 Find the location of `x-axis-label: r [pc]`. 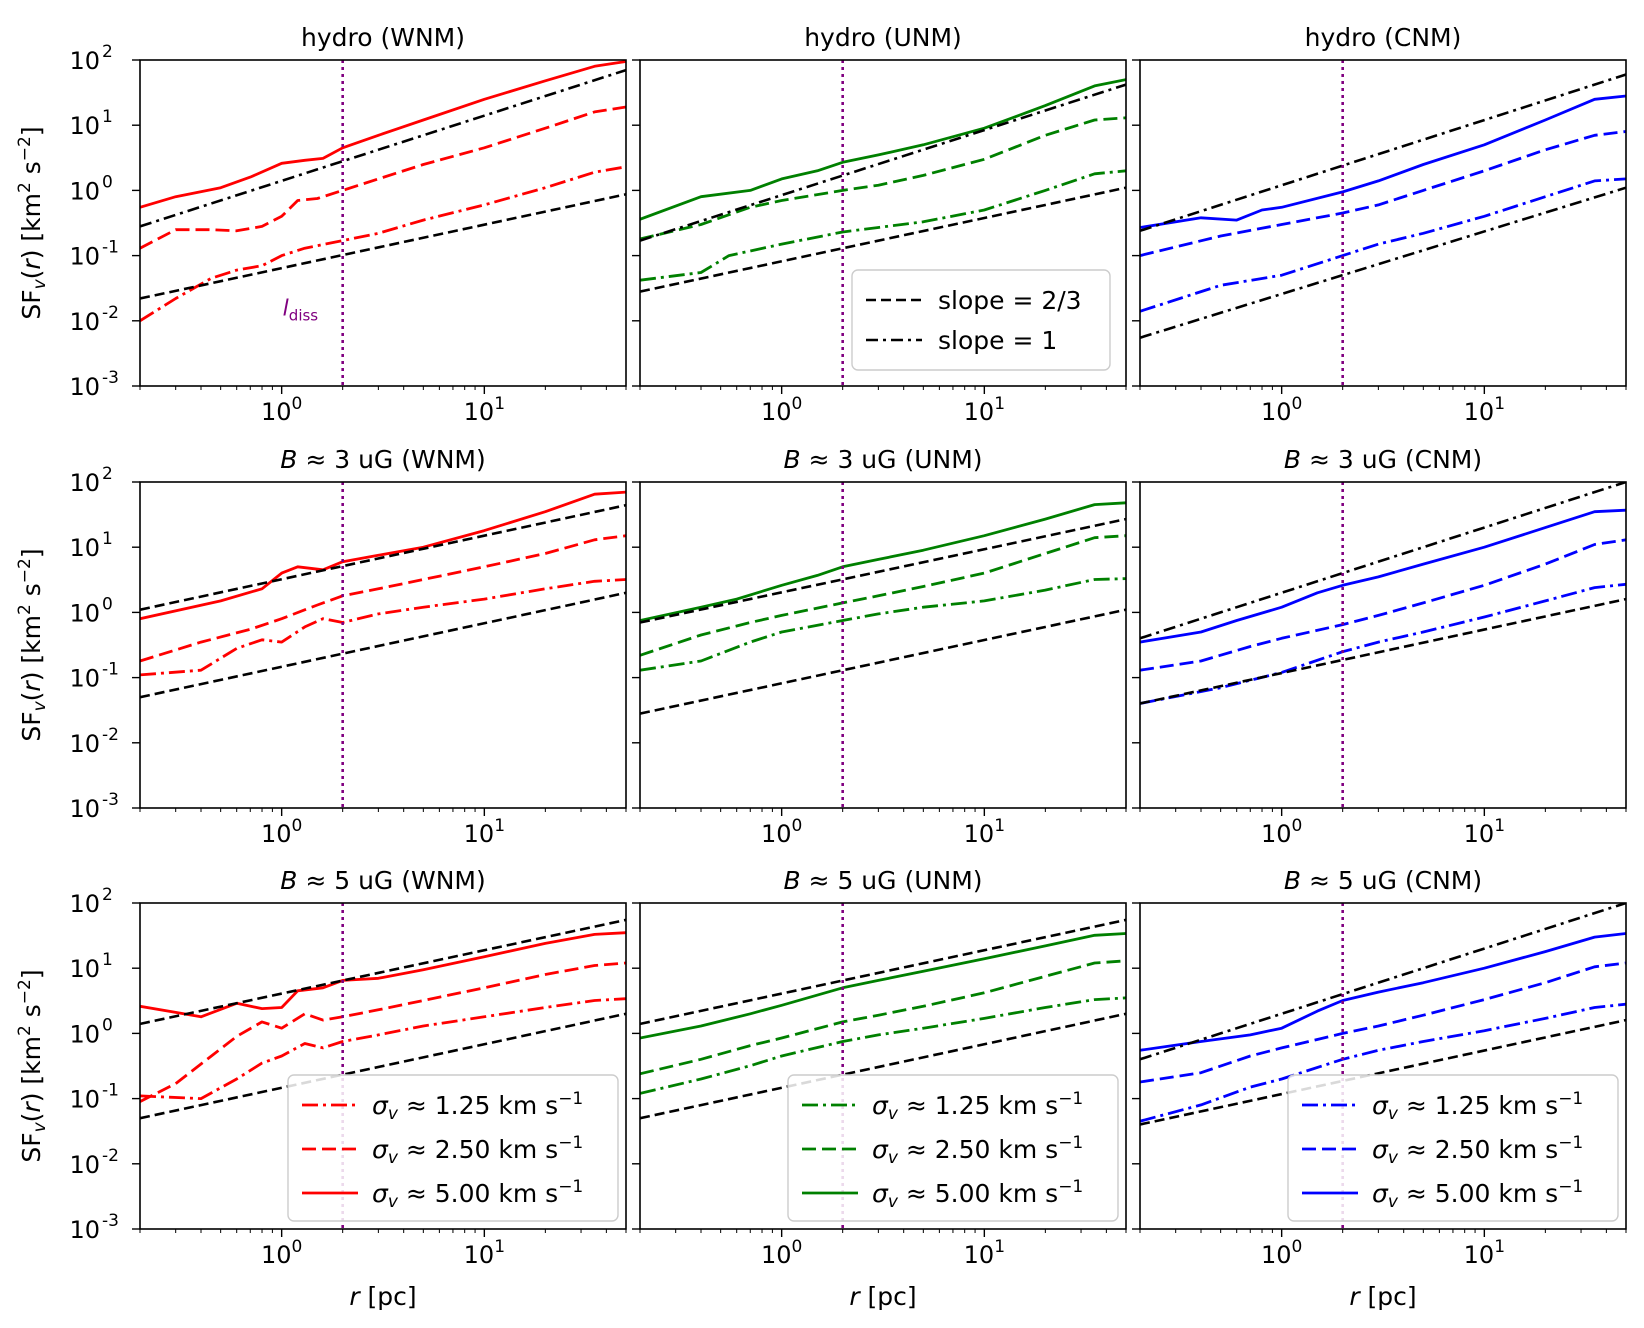

x-axis-label: r [pc] is located at coordinates (382, 1296).